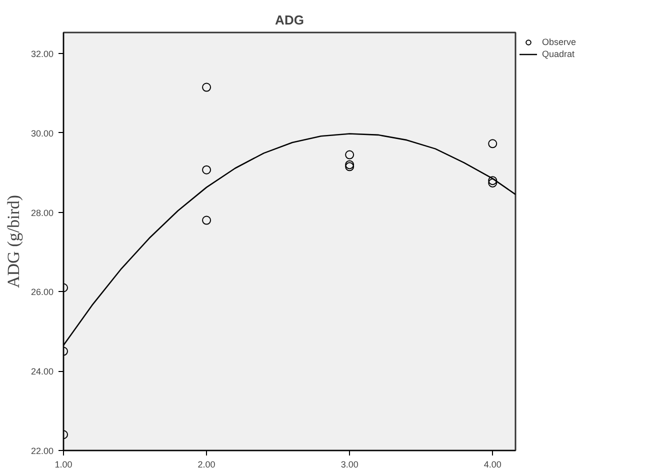 This screenshot has width=657, height=472. I want to click on x-tick-label: 2.00, so click(207, 465).